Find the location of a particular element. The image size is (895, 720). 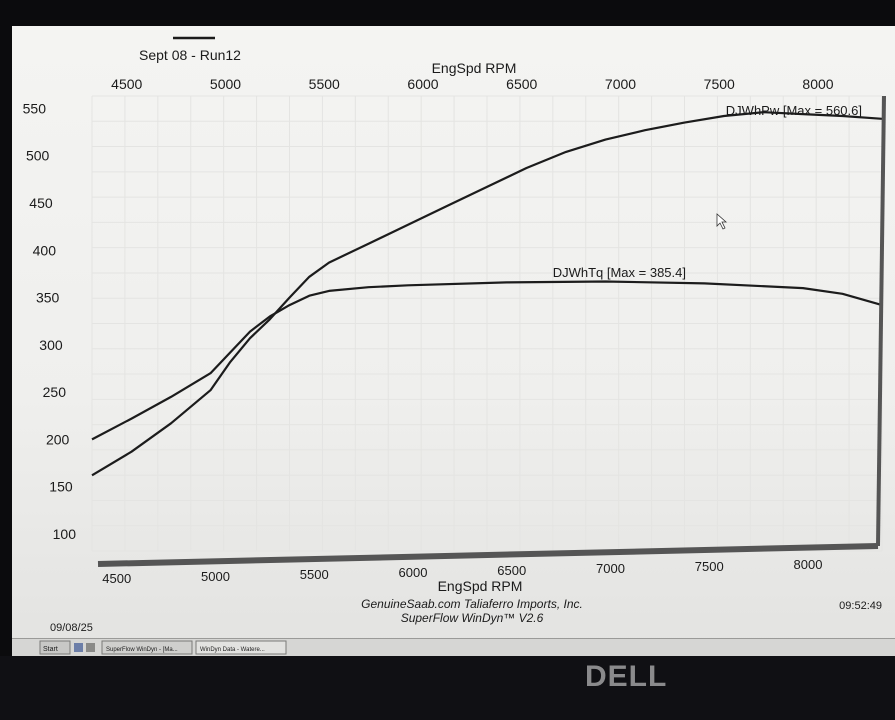

bottom-tick-label: 5000 is located at coordinates (215, 576).